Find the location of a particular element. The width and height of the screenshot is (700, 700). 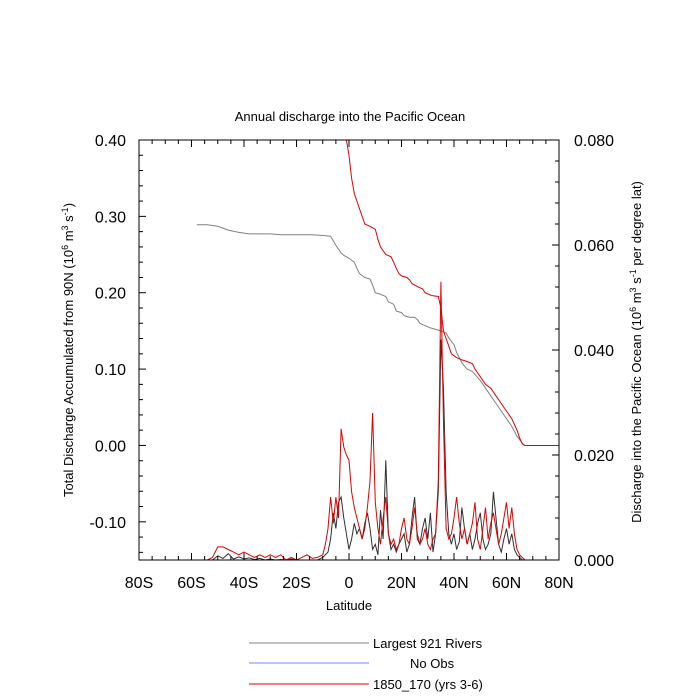

y-left-tick-label: 0.00 is located at coordinates (110, 446).